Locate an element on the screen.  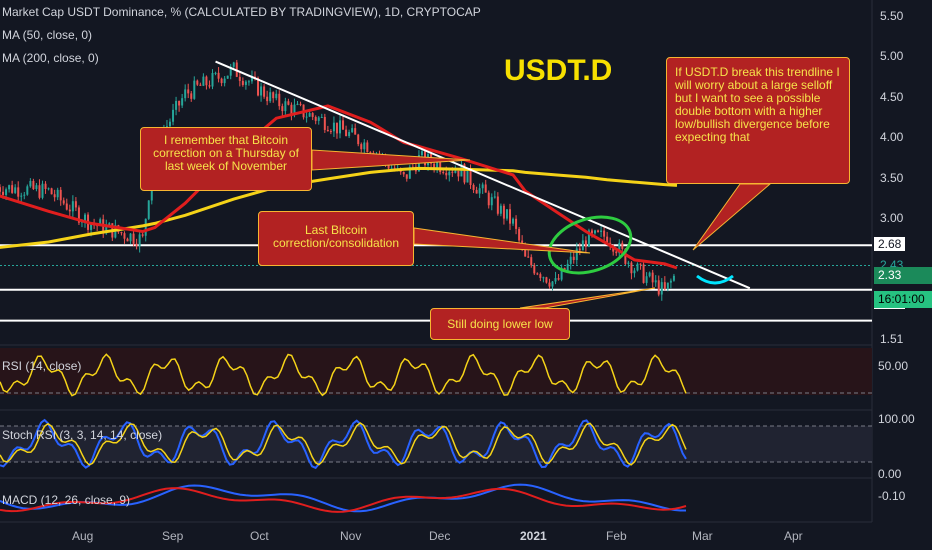
price-tick: 2.68 is located at coordinates (890, 244).